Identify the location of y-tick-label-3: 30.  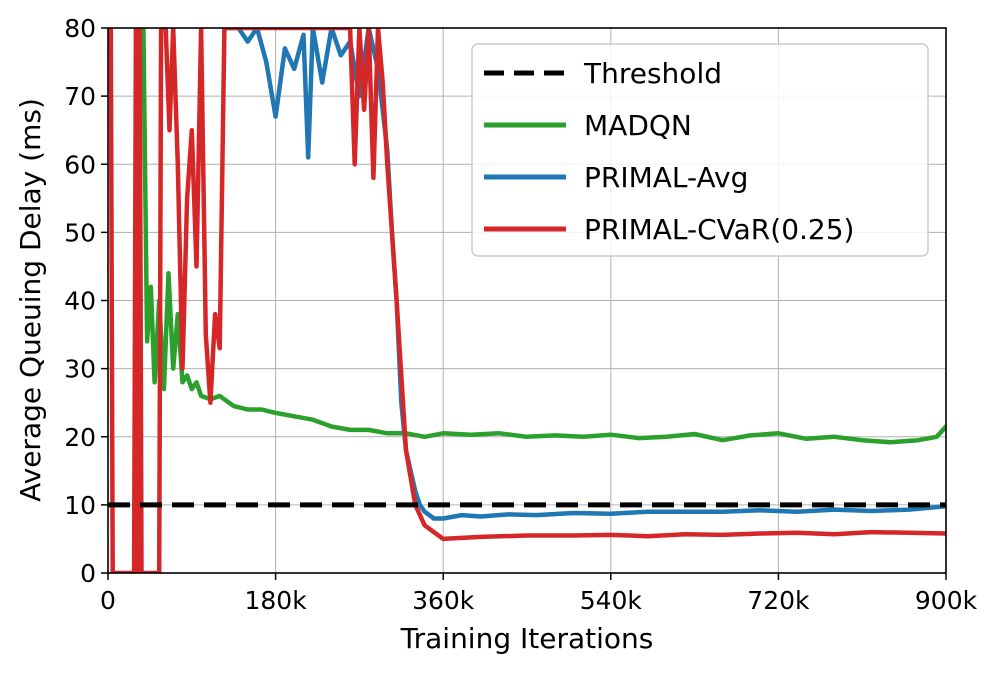
(80, 369).